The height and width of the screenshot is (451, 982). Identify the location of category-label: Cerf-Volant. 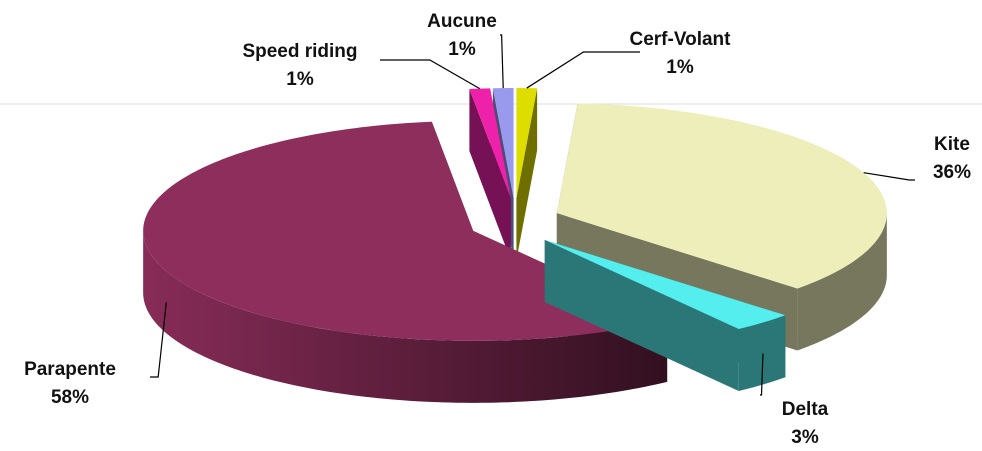
(681, 39).